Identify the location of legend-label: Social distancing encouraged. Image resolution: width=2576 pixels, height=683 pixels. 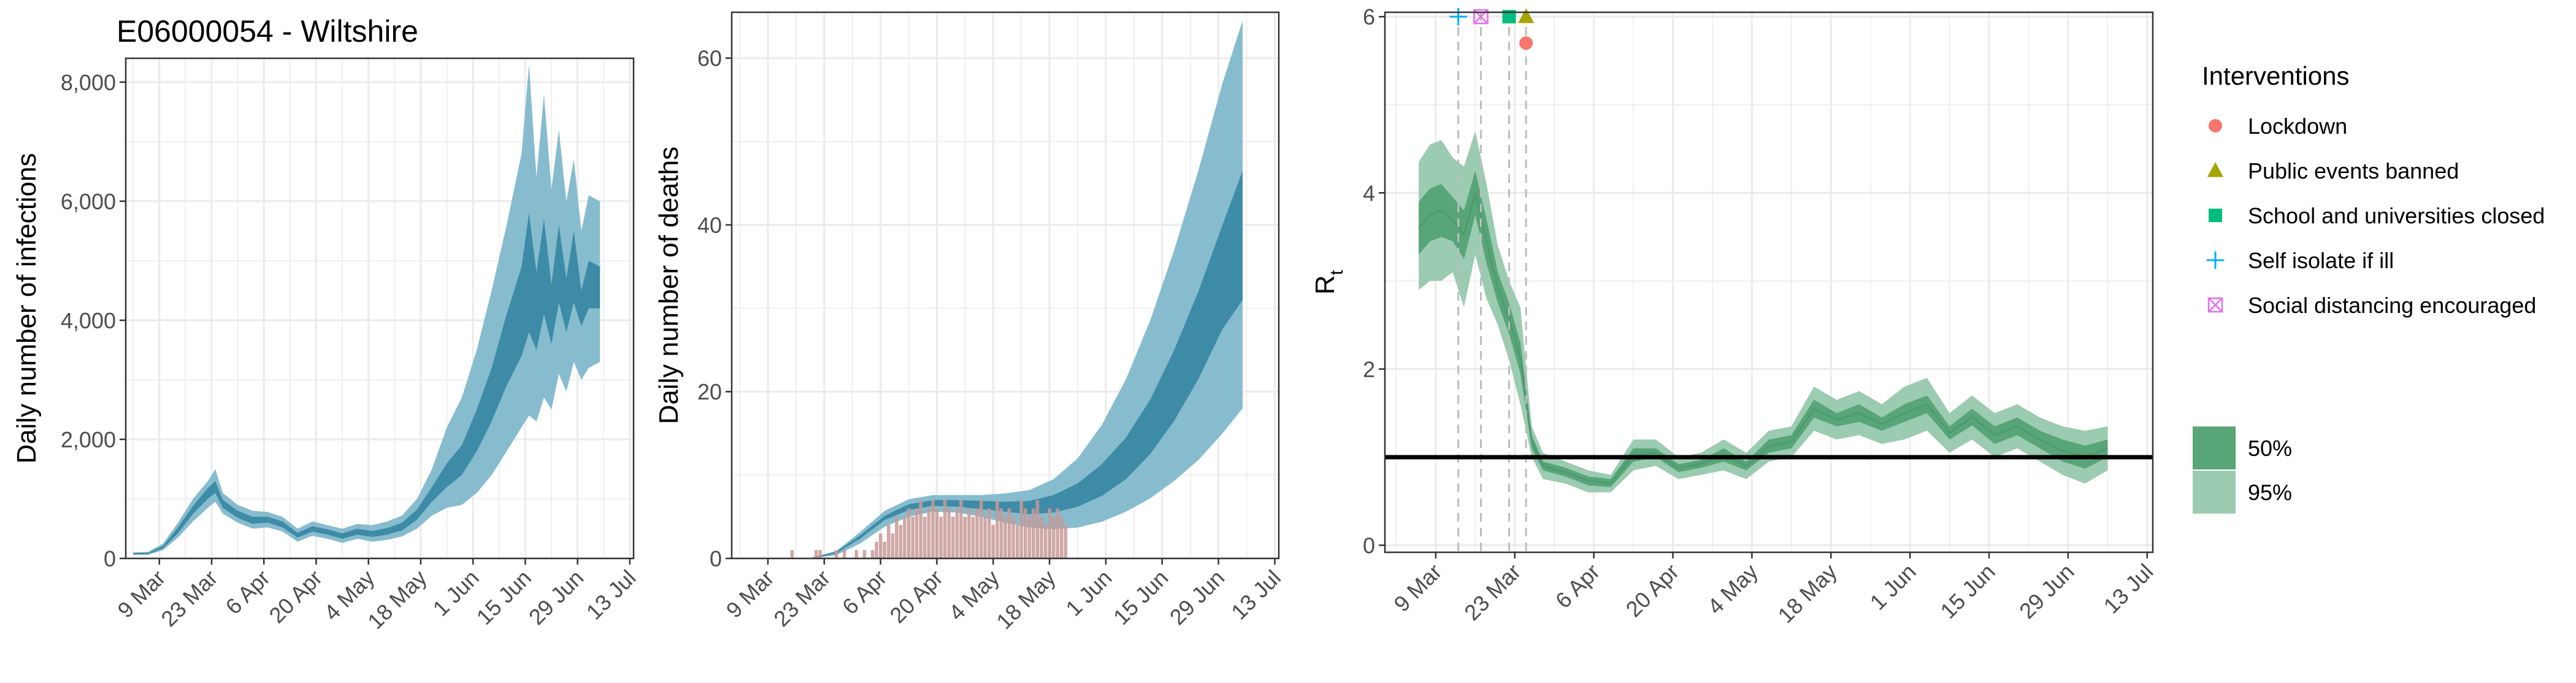
(2392, 305).